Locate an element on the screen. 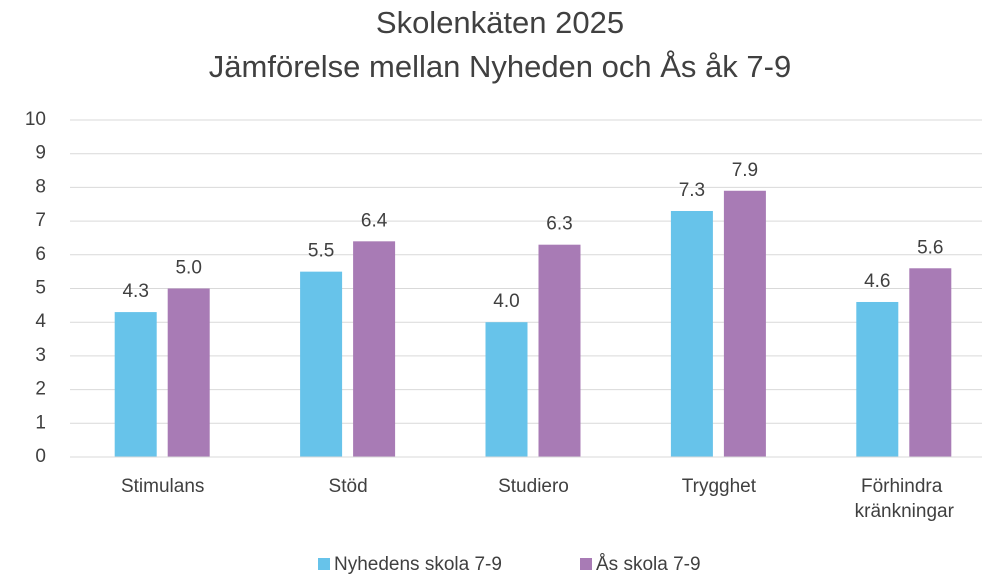  y-tick-label: 8 is located at coordinates (40, 186).